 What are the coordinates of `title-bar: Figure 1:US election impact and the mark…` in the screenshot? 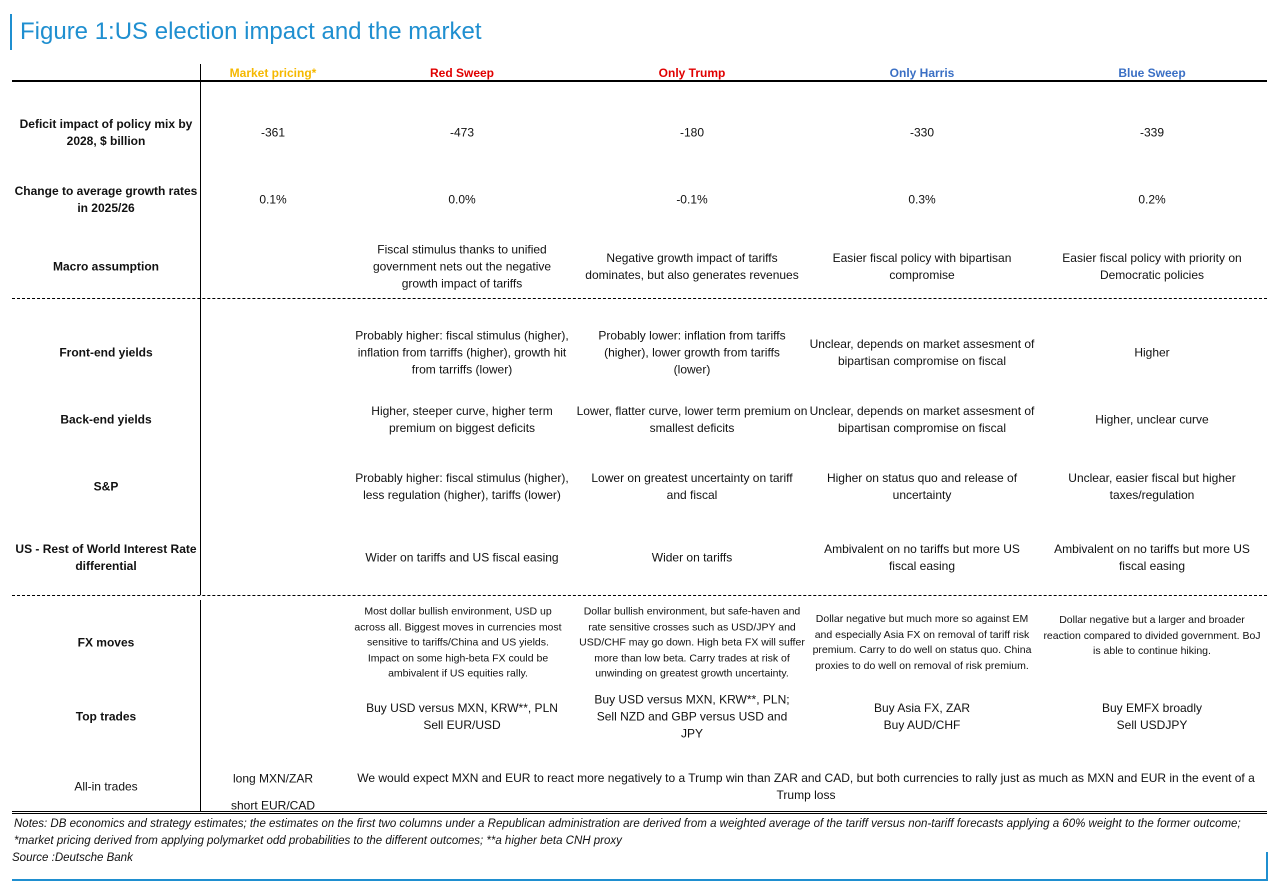 It's located at (640, 32).